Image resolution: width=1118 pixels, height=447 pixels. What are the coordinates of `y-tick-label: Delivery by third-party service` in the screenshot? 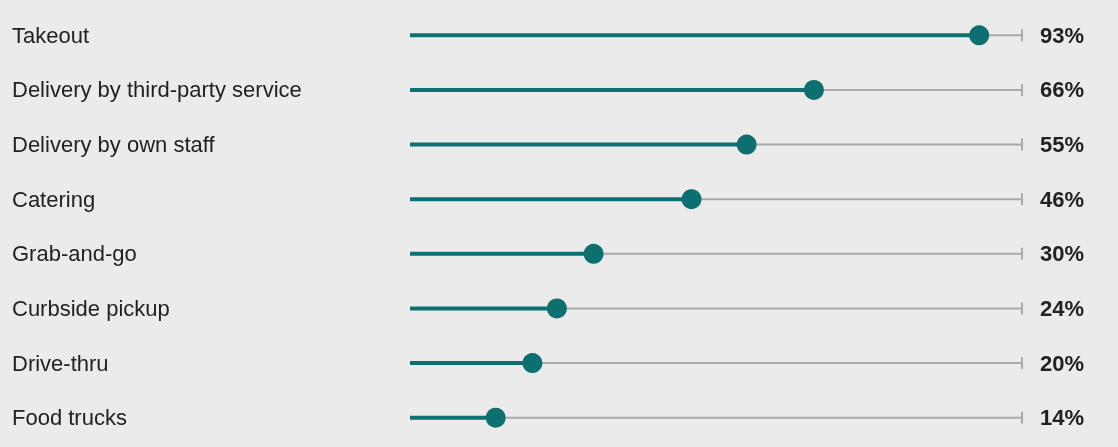 It's located at (157, 90).